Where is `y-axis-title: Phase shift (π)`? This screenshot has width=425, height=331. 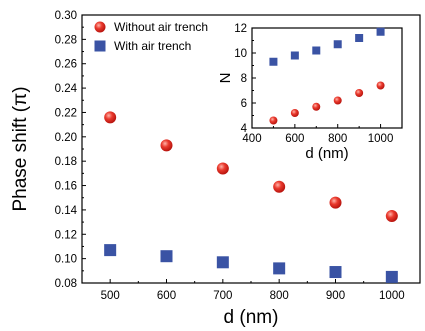
y-axis-title: Phase shift (π) is located at coordinates (20, 148).